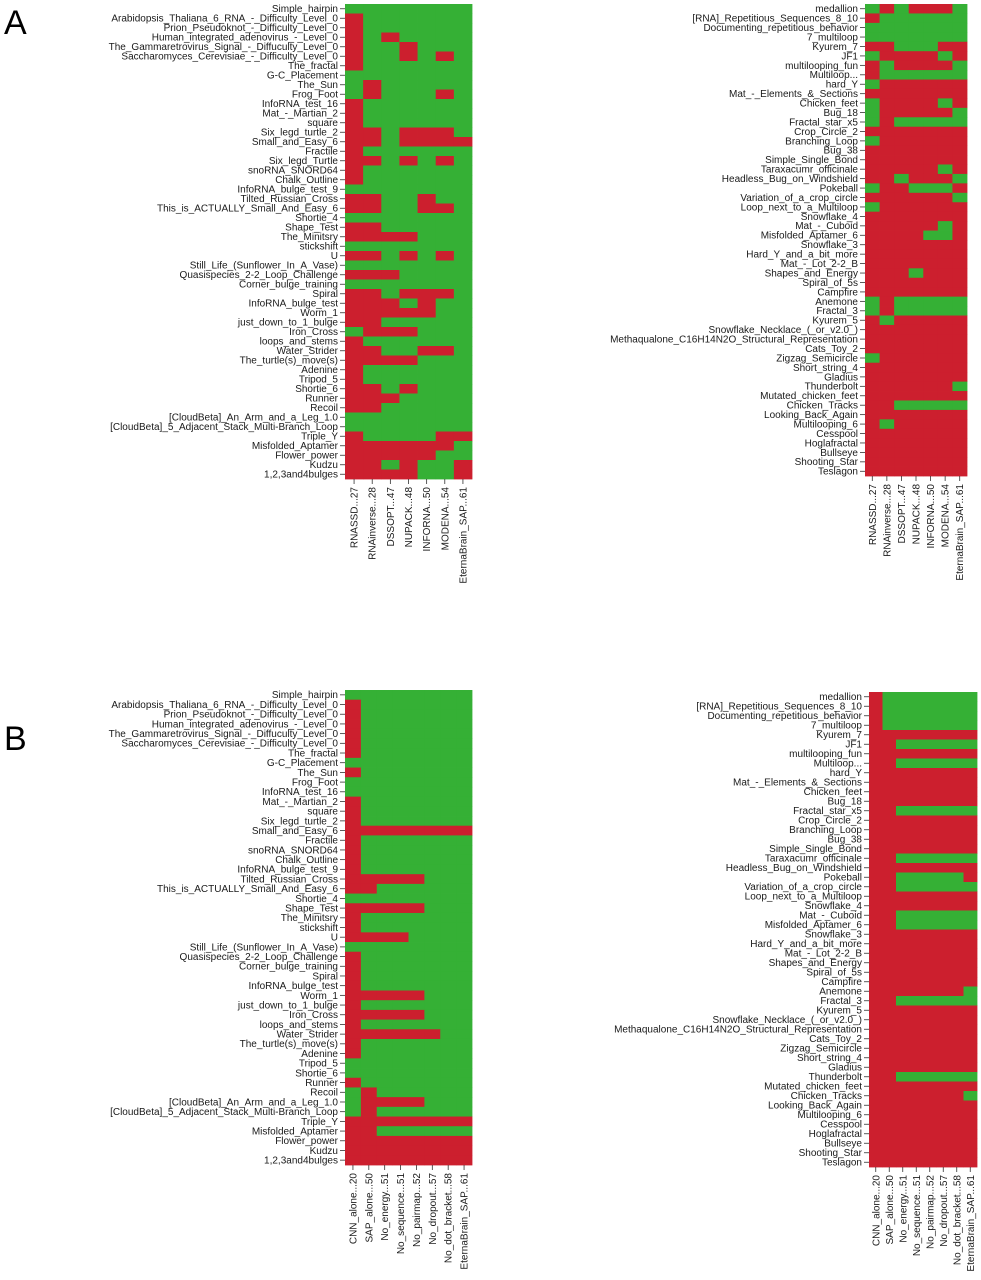  What do you see at coordinates (810, 236) in the screenshot?
I see `row-label: Misfolded_Aptamer_6` at bounding box center [810, 236].